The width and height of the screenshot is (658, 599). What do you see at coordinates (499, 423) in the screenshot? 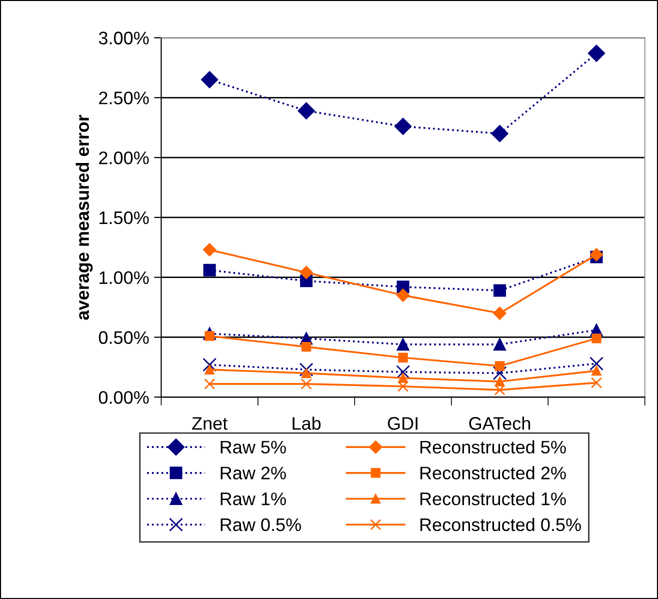
I see `x-tick-label: GATech` at bounding box center [499, 423].